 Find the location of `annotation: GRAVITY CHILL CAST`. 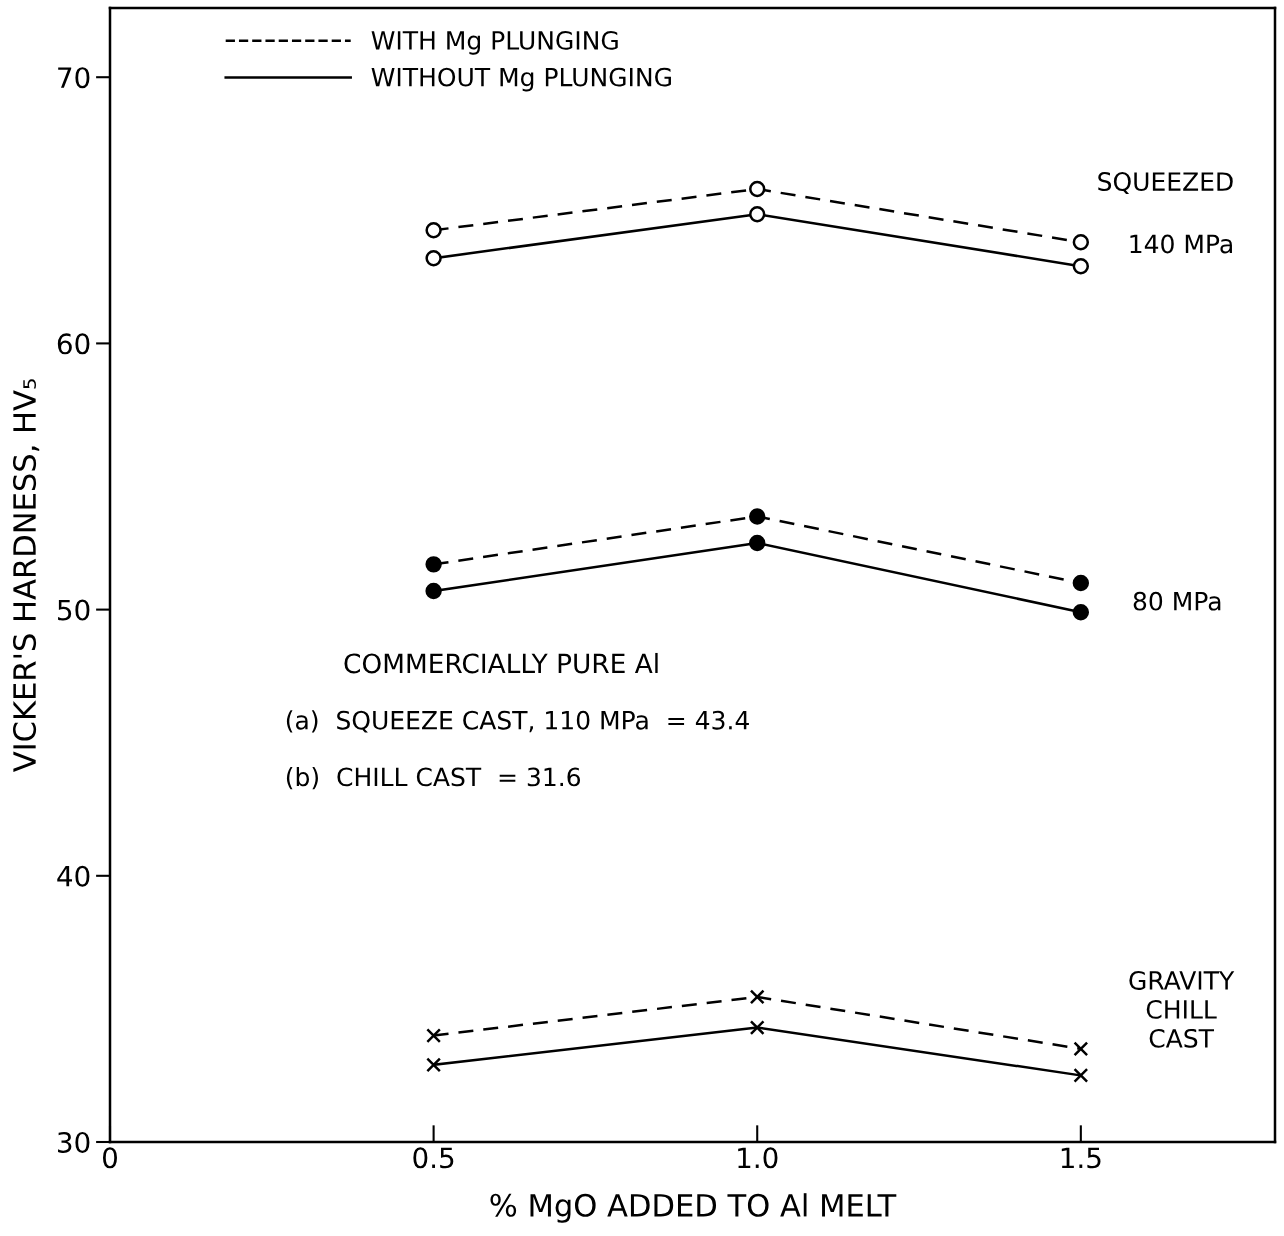

annotation: GRAVITY CHILL CAST is located at coordinates (1182, 1009).